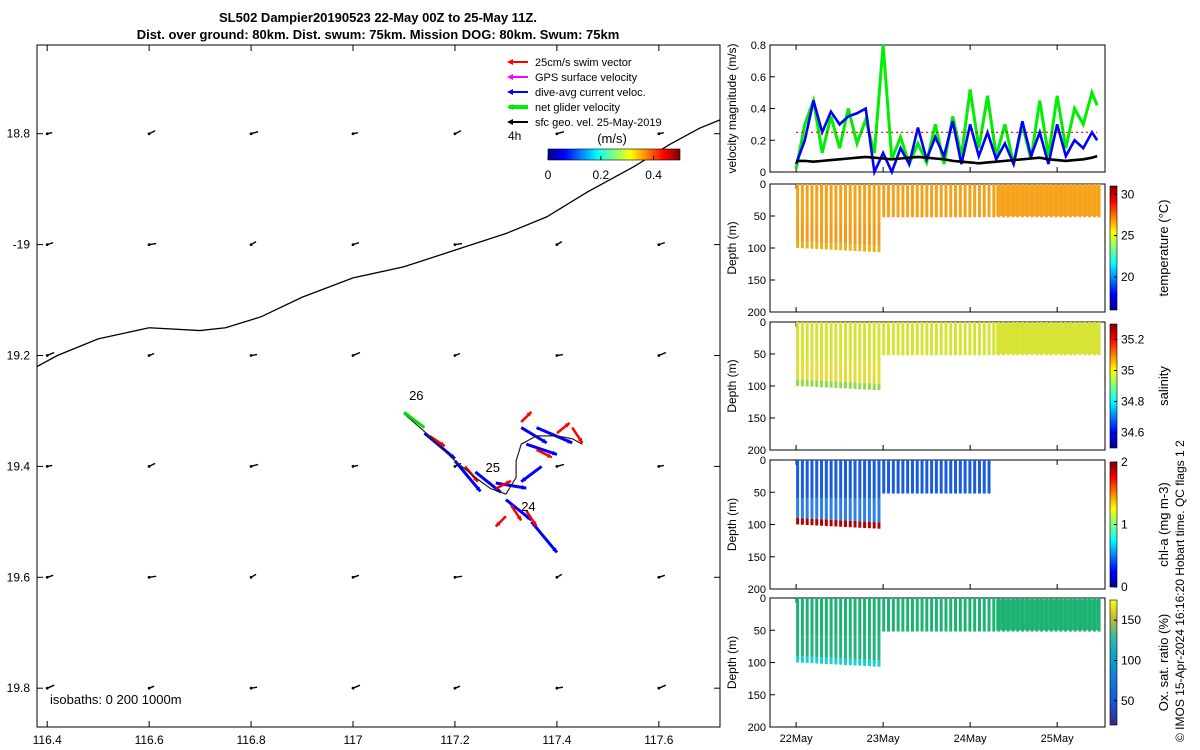  I want to click on panel-y-axis-label: velocity magnitude (m/s), so click(732, 108).